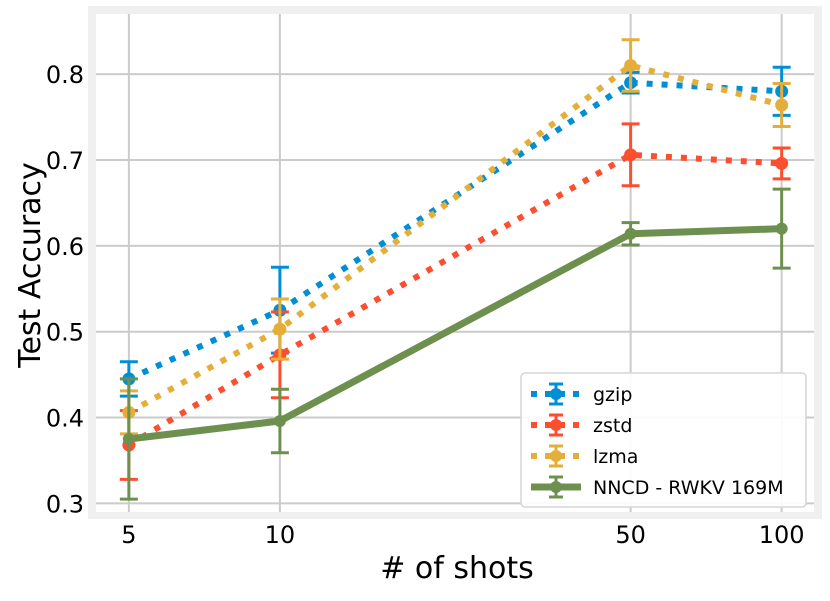 The height and width of the screenshot is (601, 830). I want to click on y-tick-label: 0.5, so click(65, 333).